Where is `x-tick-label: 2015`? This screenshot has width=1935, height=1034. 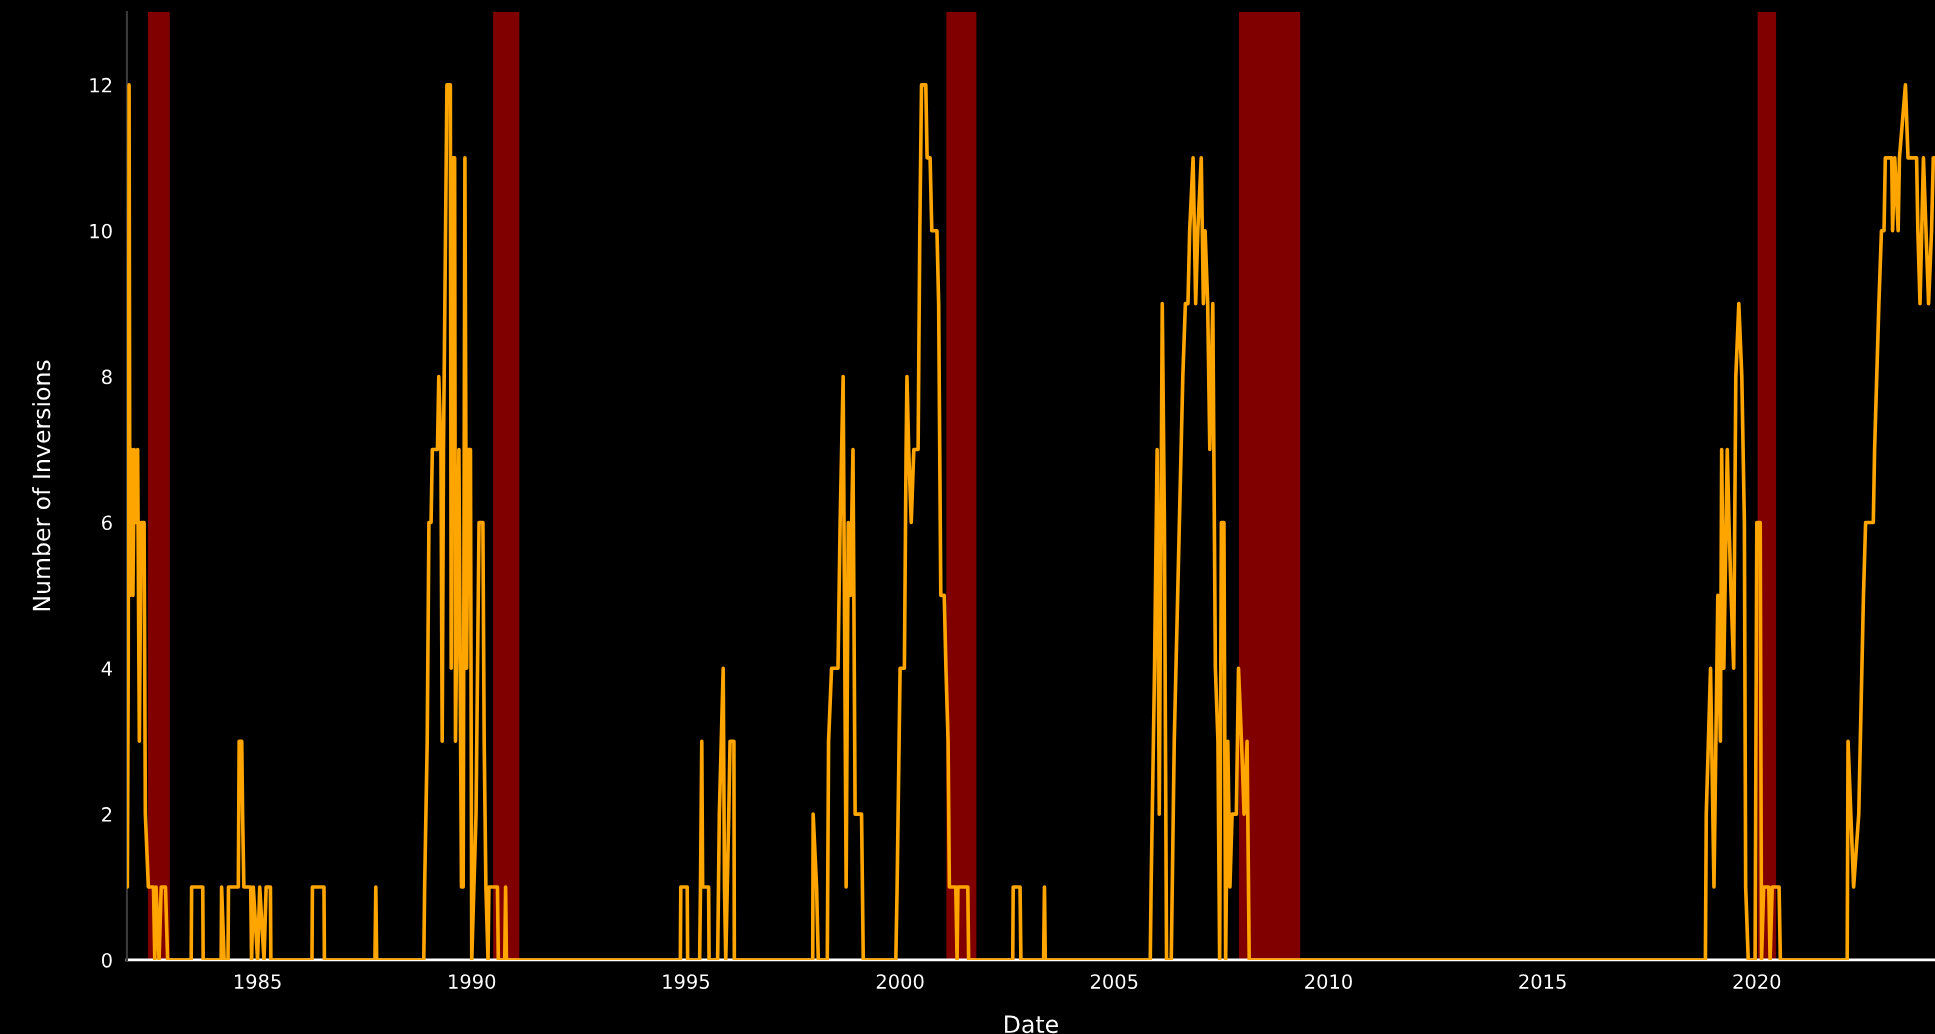 x-tick-label: 2015 is located at coordinates (1542, 981).